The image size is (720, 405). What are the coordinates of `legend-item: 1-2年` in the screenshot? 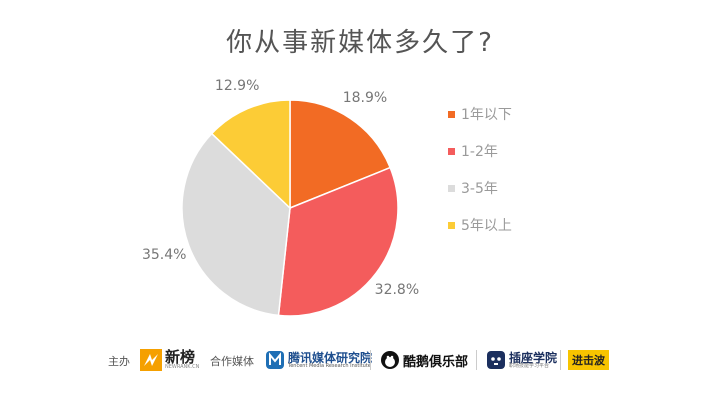 It's located at (480, 151).